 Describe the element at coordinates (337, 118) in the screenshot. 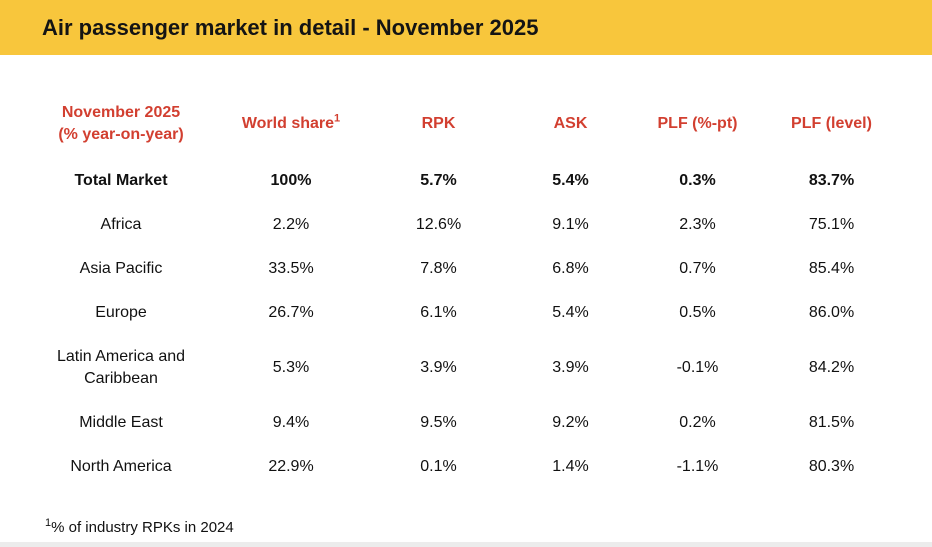

I see `world-share-footnote-marker: 1` at that location.